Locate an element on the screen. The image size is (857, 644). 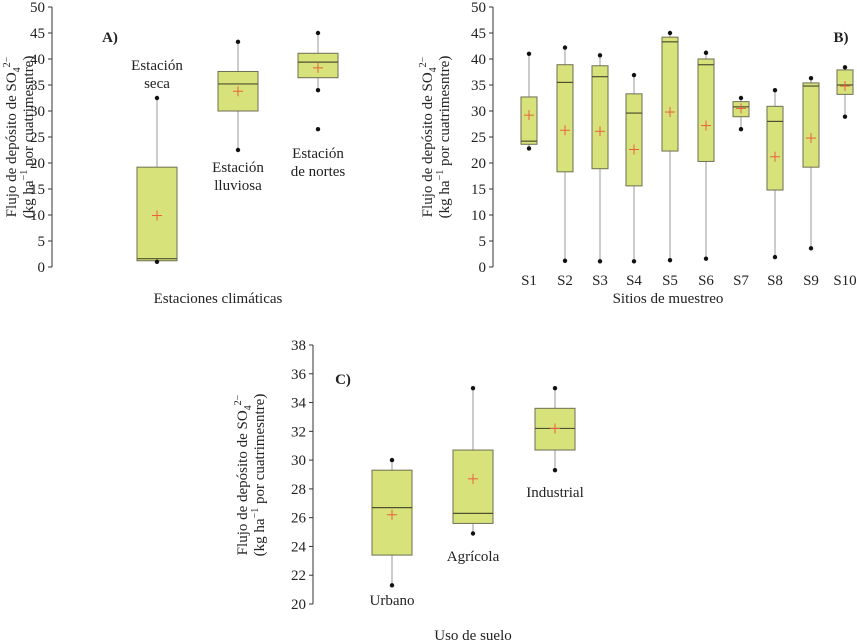
category-label: S8 is located at coordinates (775, 281).